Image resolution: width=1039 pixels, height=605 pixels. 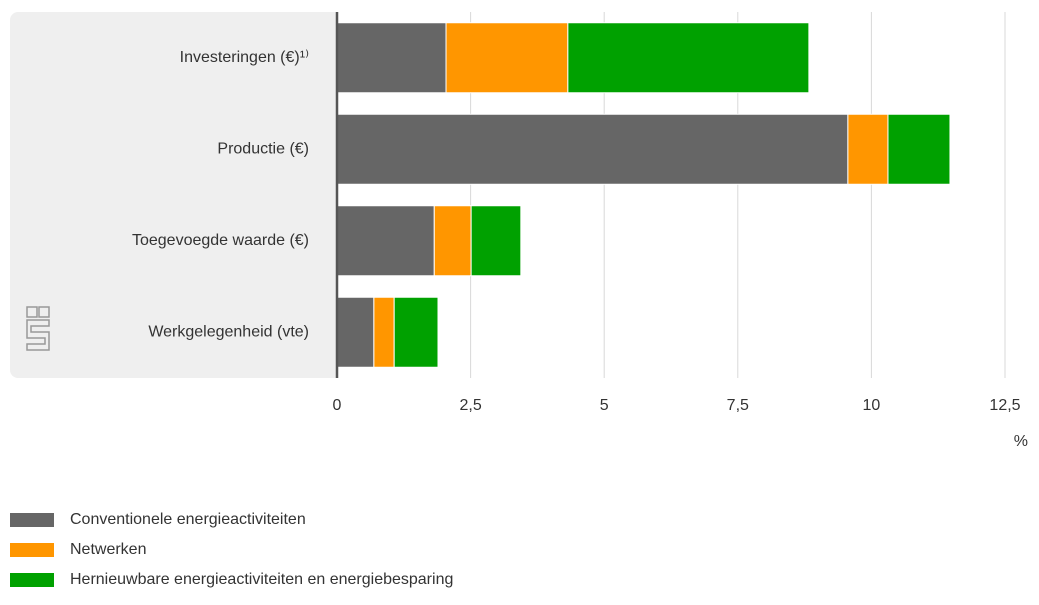 I want to click on logo, so click(x=38, y=328).